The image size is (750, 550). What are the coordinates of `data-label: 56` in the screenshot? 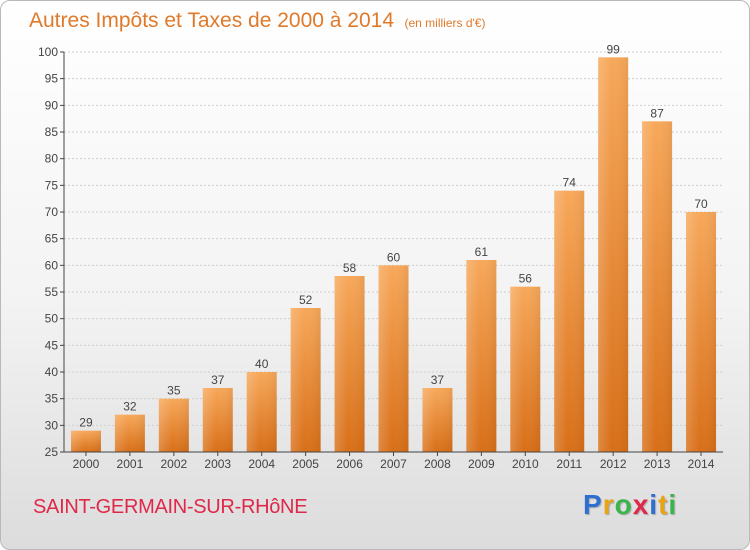 It's located at (526, 279).